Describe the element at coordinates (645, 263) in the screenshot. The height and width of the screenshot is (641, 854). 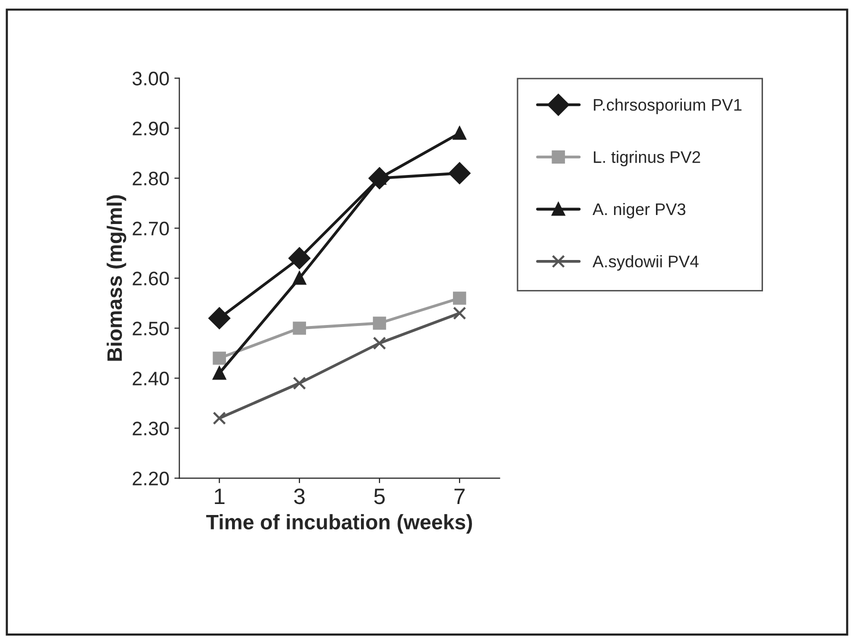
I see `legend-label: A.sydowii PV4` at that location.